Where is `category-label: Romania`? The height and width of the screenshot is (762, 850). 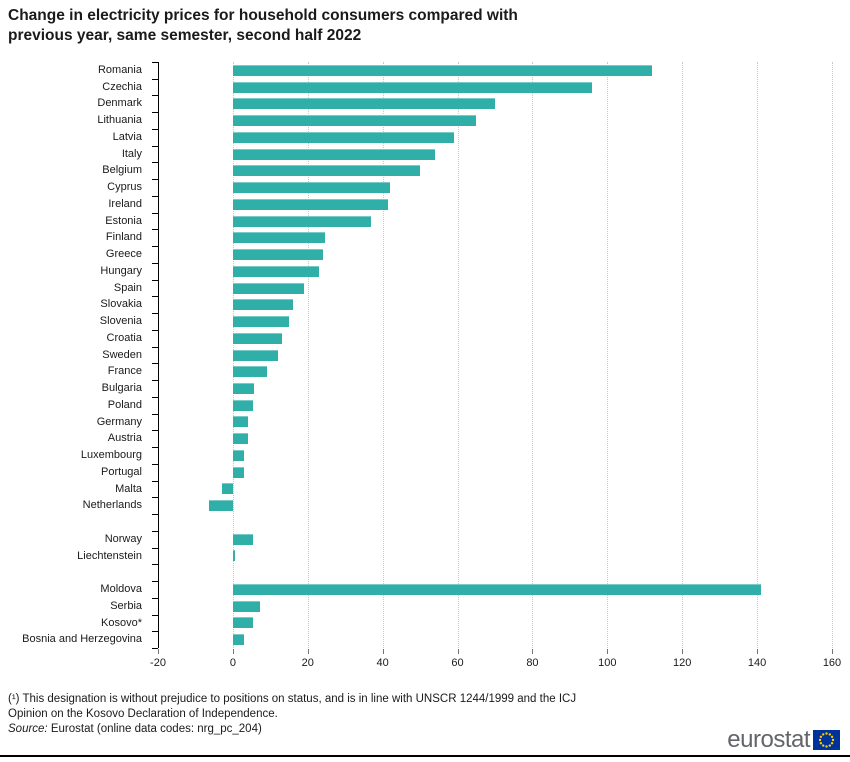
category-label: Romania is located at coordinates (119, 70).